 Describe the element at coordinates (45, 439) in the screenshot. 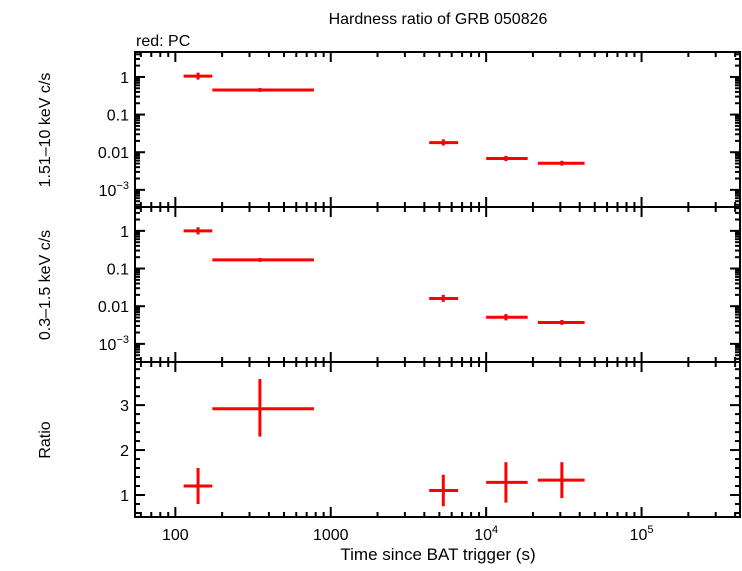

I see `panel-2-ylabel: Ratio` at that location.